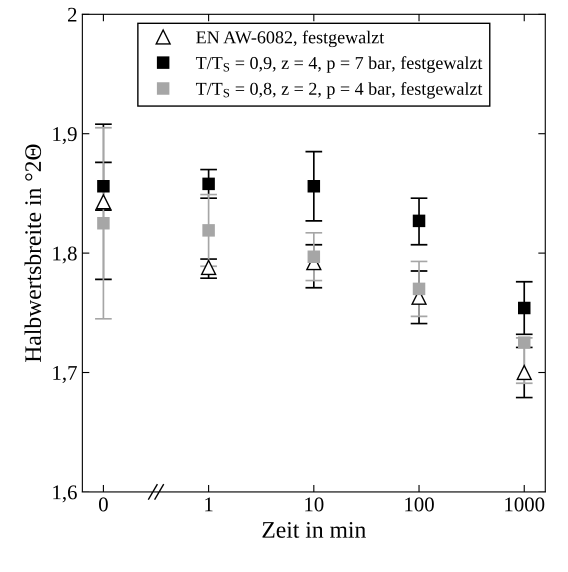  What do you see at coordinates (33, 253) in the screenshot?
I see `y-axis-title: Halbwertsbreite in °2Θ` at bounding box center [33, 253].